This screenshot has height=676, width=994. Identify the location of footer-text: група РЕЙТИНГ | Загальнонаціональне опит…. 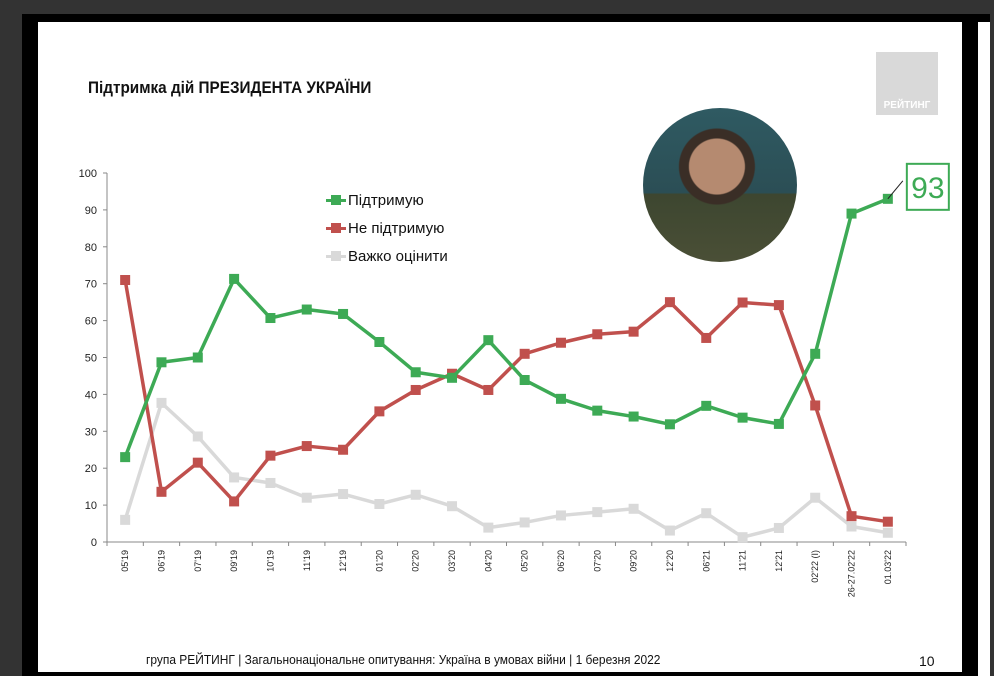
(403, 659).